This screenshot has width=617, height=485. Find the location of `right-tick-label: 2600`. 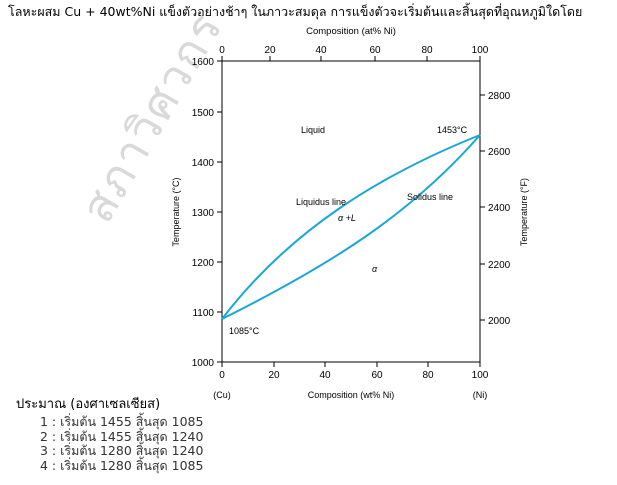

right-tick-label: 2600 is located at coordinates (499, 152).